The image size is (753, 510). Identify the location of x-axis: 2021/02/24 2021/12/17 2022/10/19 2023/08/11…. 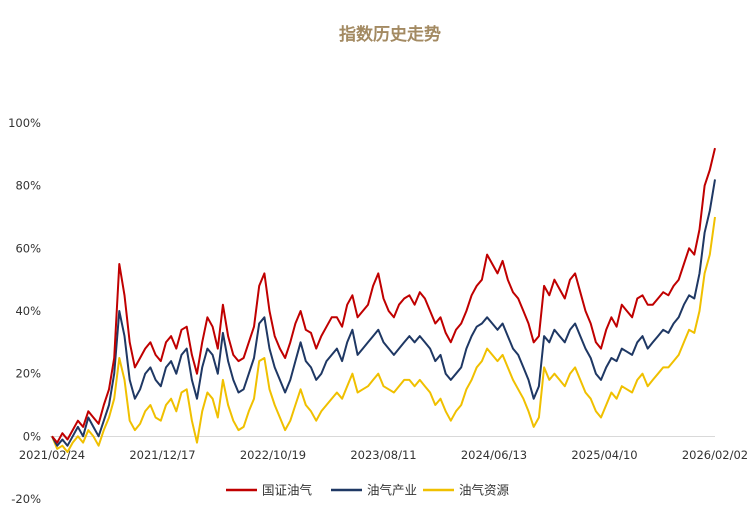
(383, 455).